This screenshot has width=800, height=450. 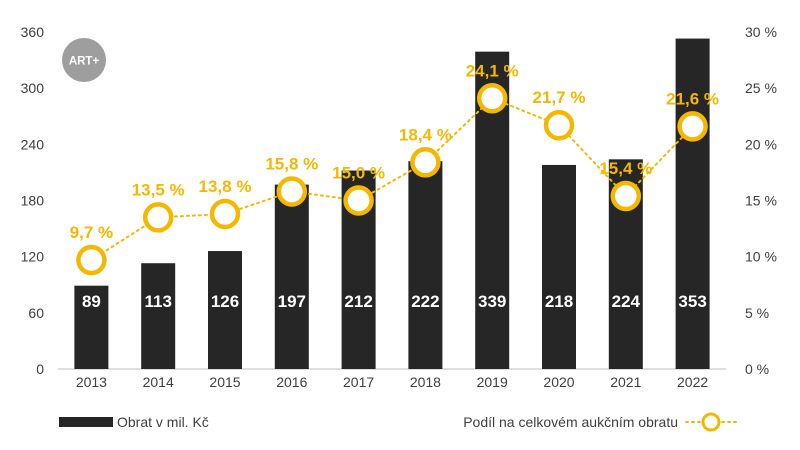 I want to click on bar-value-label: 212, so click(x=358, y=301).